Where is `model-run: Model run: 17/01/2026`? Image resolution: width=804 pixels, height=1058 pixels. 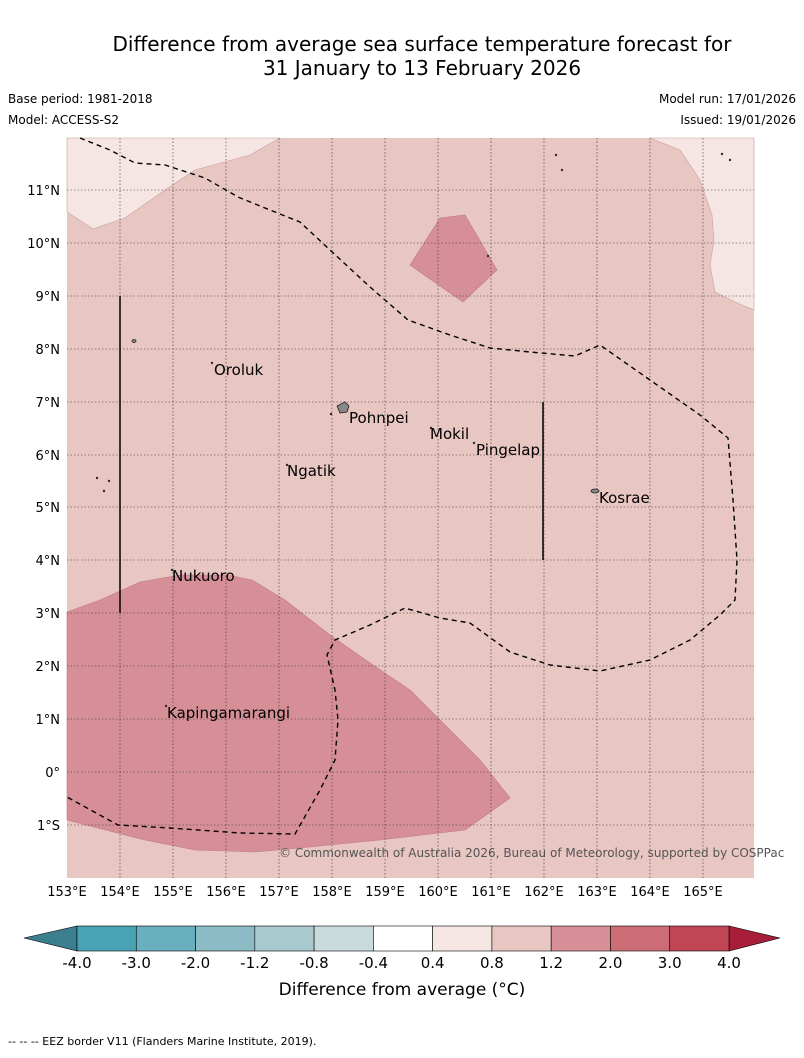
model-run: Model run: 17/01/2026 is located at coordinates (727, 99).